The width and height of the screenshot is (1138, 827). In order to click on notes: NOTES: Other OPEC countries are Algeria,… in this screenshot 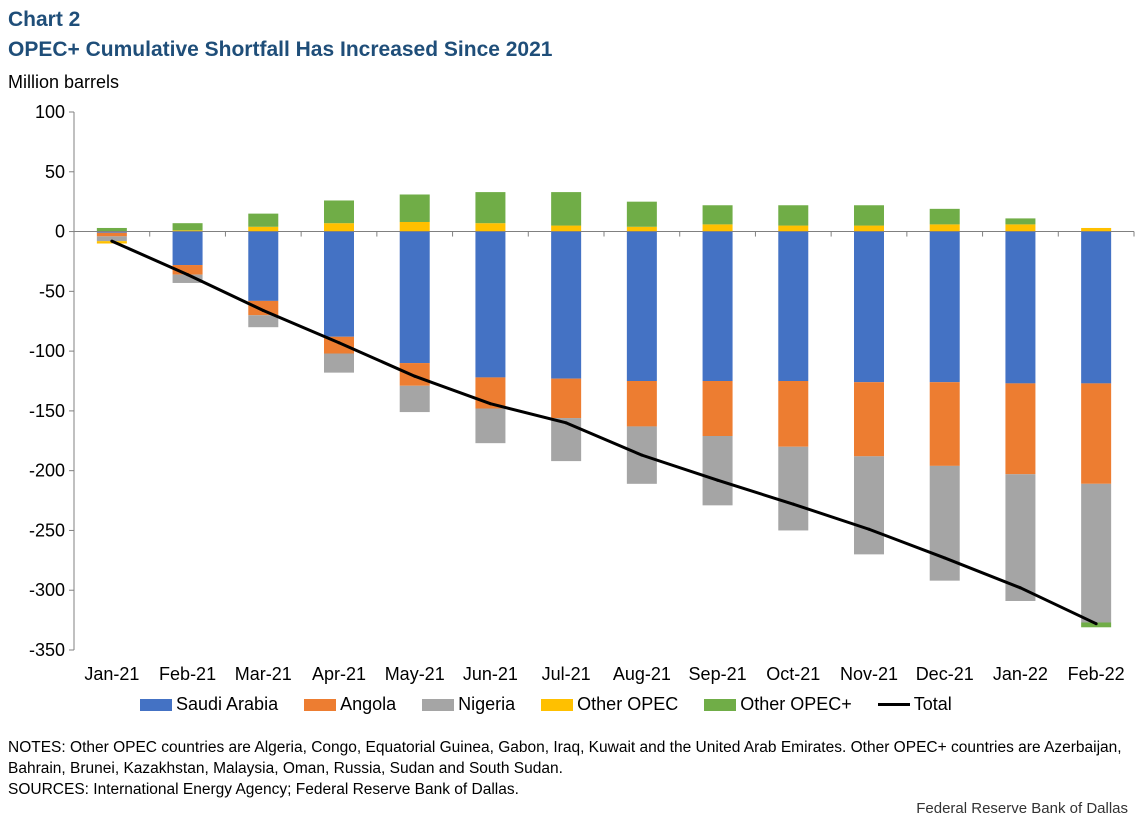, I will do `click(570, 768)`.